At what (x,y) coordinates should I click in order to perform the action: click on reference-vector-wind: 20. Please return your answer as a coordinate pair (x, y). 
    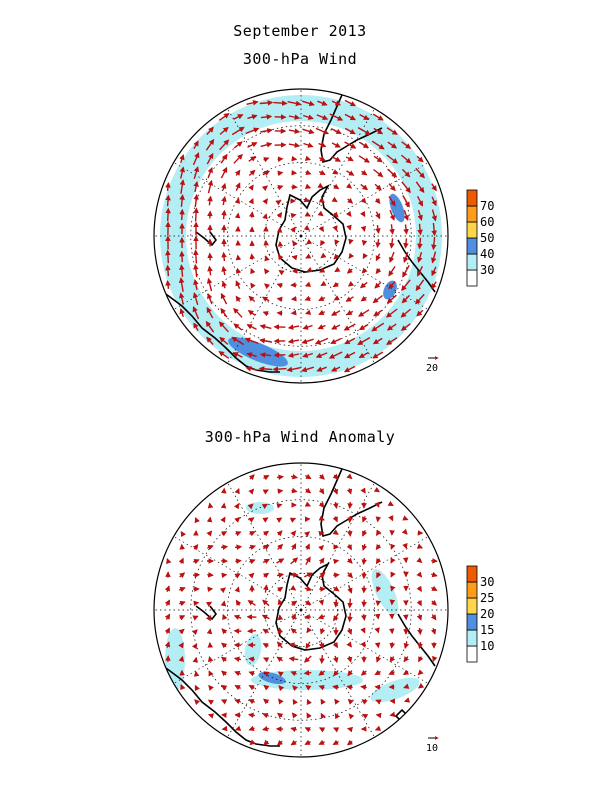
    Looking at the image, I should click on (432, 365).